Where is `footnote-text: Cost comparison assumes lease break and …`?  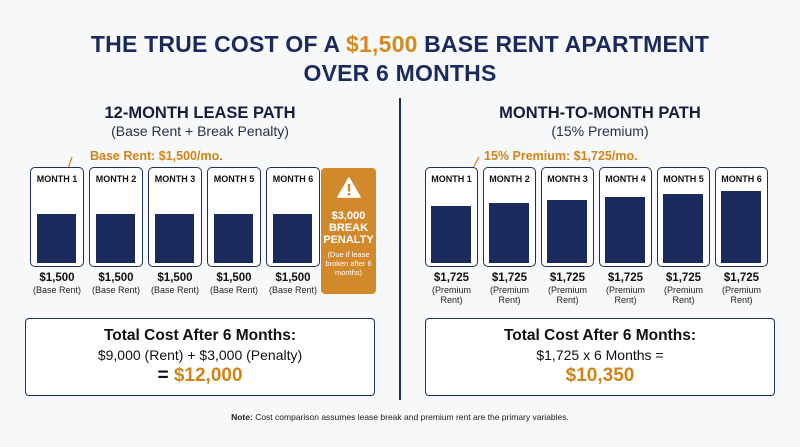 footnote-text: Cost comparison assumes lease break and … is located at coordinates (410, 417).